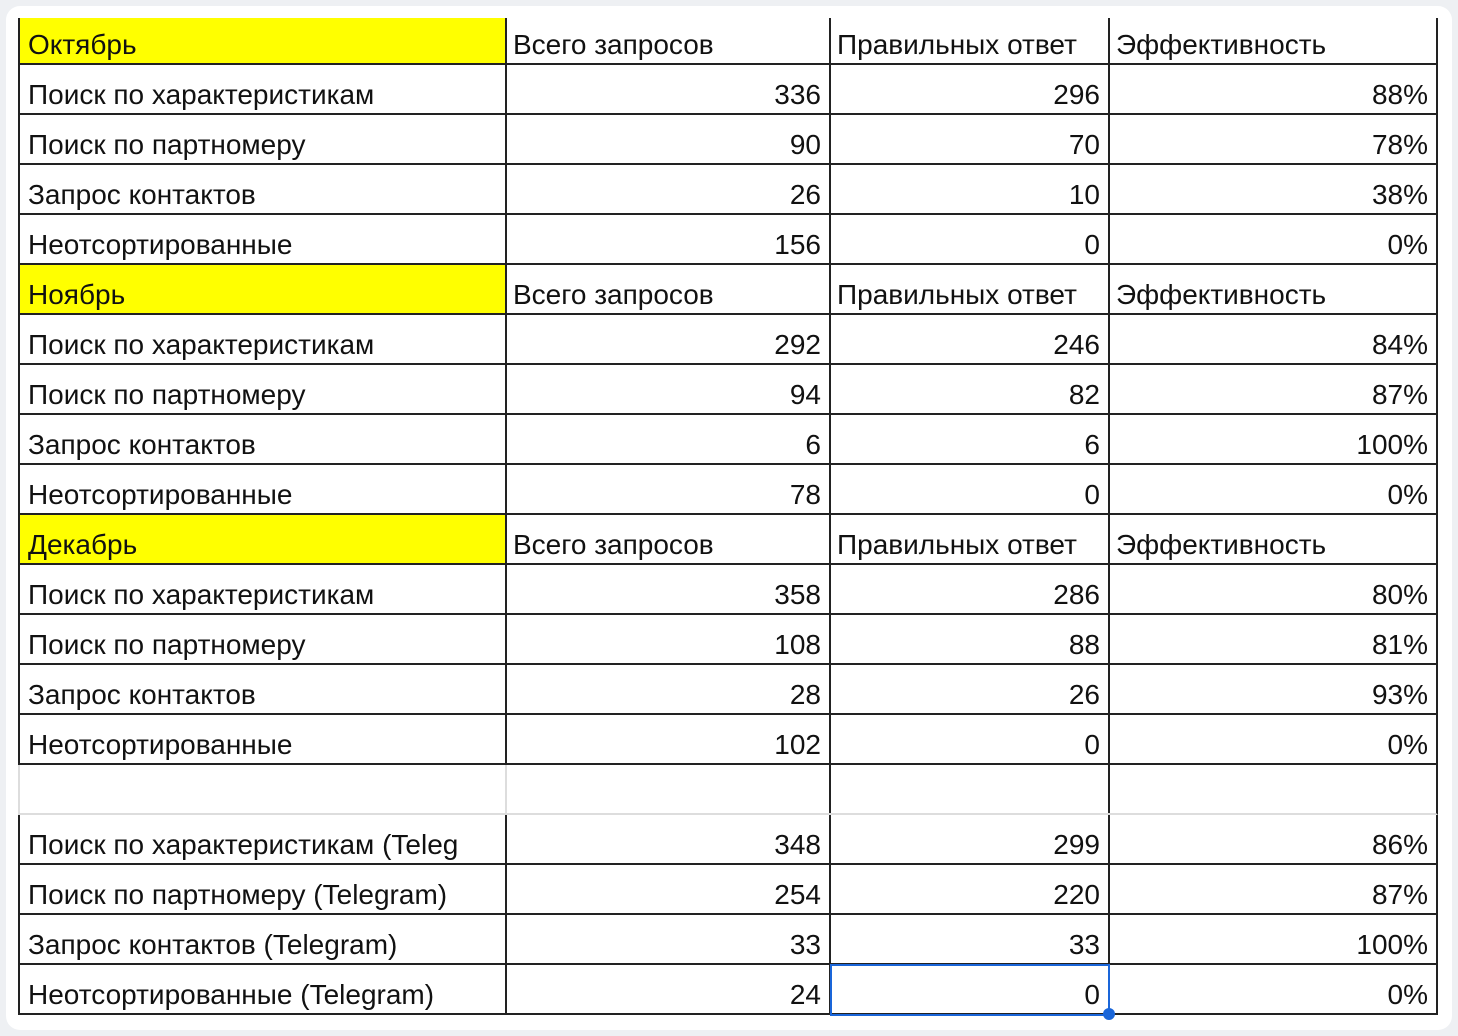 This screenshot has width=1458, height=1036. Describe the element at coordinates (1273, 190) in the screenshot. I see `cell: 38%` at that location.